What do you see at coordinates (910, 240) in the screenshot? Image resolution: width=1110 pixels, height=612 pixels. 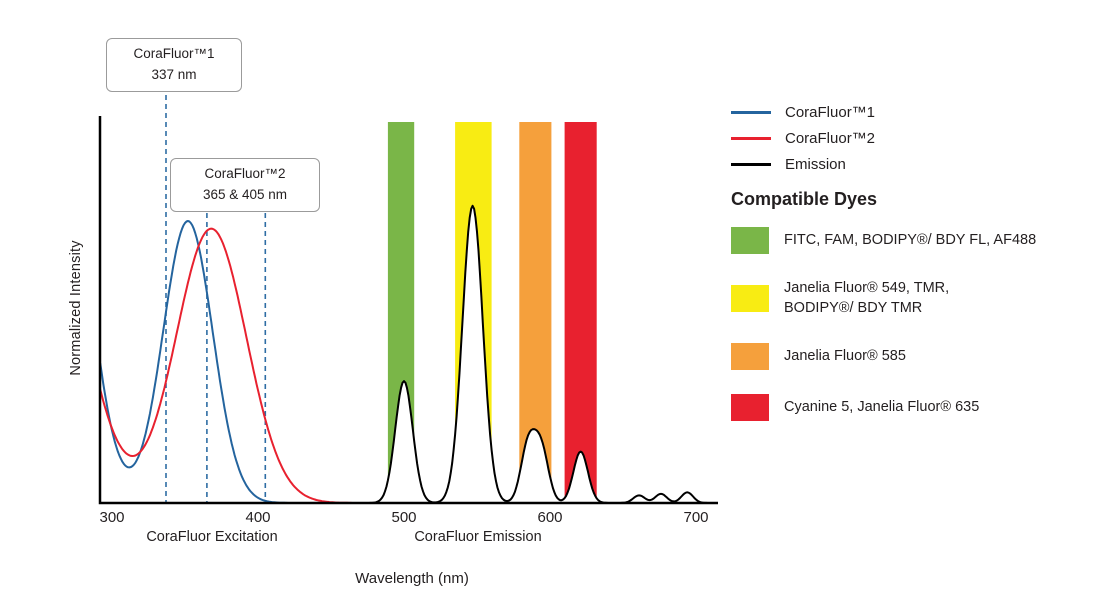 I see `green-dye-label: FITC, FAM, BODIPY®/ BDY FL, AF488` at bounding box center [910, 240].